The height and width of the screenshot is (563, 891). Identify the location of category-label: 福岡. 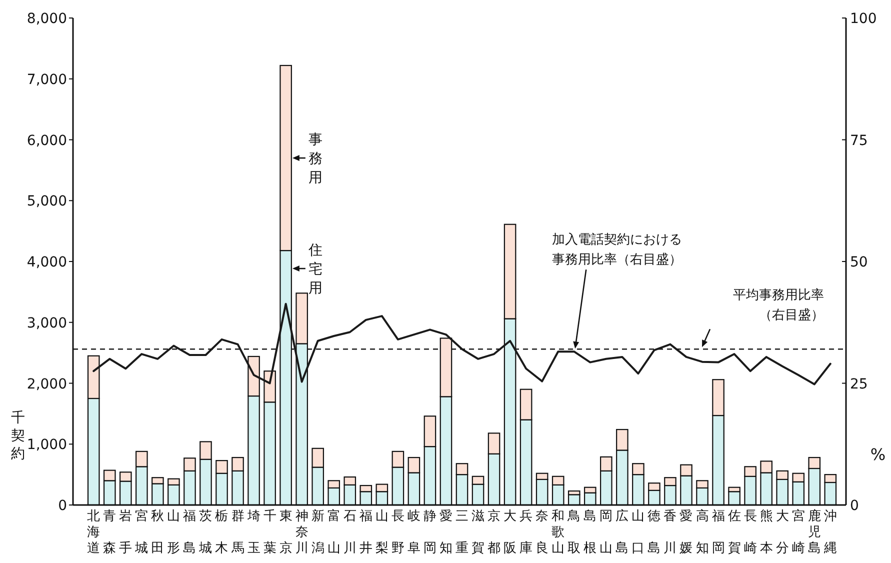
(718, 532).